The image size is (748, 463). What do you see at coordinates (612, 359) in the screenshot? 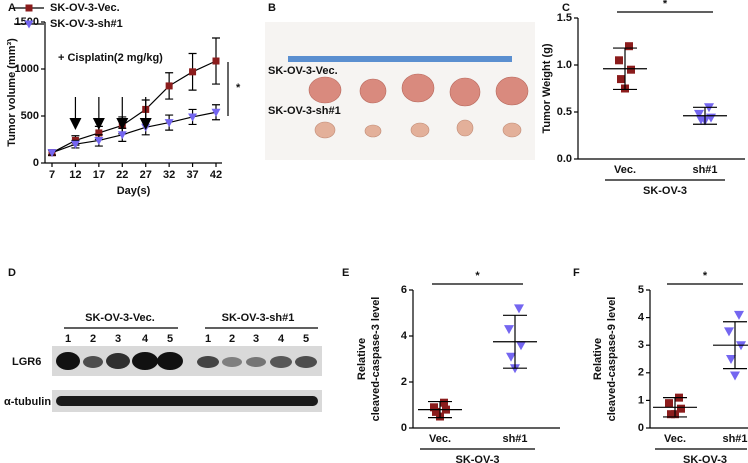
I see `y-axis-label: cleaved-caspase-9 level` at bounding box center [612, 359].